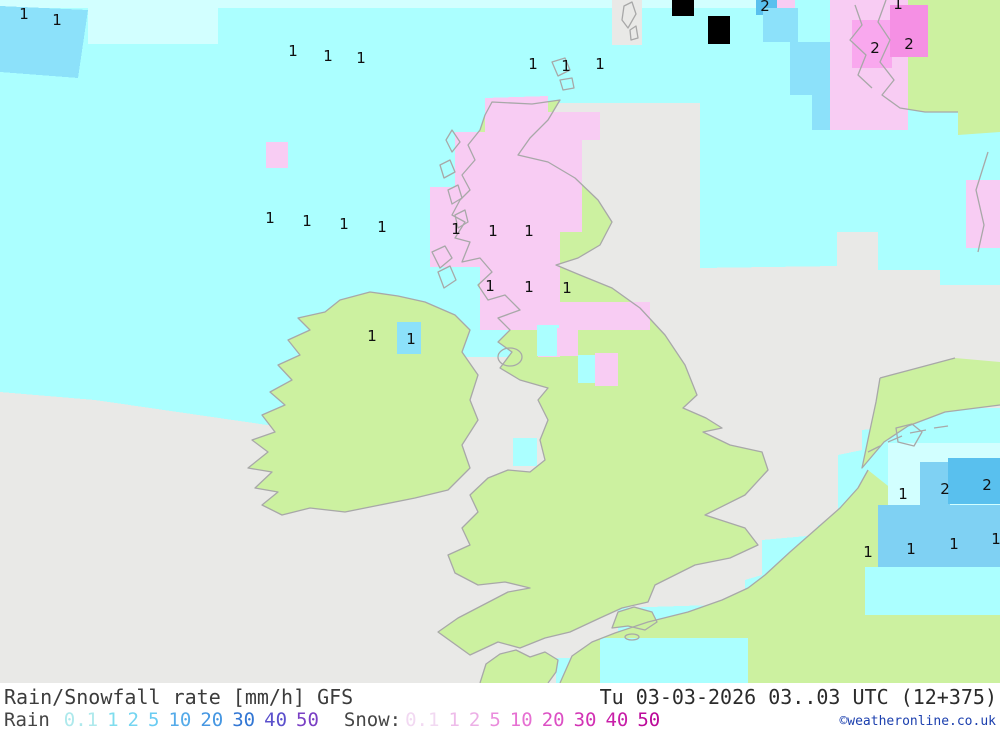  Describe the element at coordinates (537, 720) in the screenshot. I see `snow-legend-values: 0.1 1 2 5 10 20 30 40 50` at that location.